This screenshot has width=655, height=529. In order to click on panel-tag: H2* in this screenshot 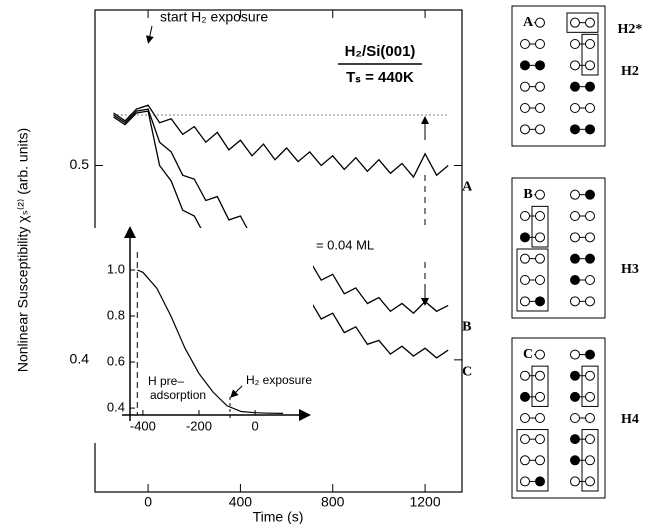, I will do `click(630, 29)`.